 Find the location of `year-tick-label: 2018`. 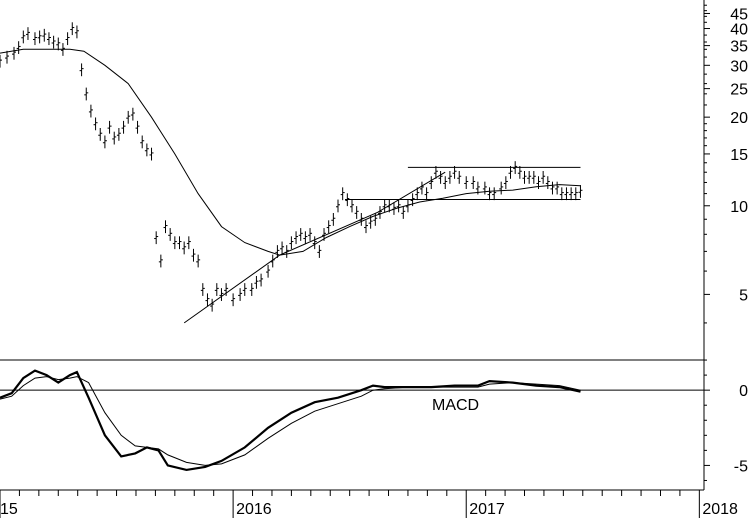

year-tick-label: 2018 is located at coordinates (720, 509).